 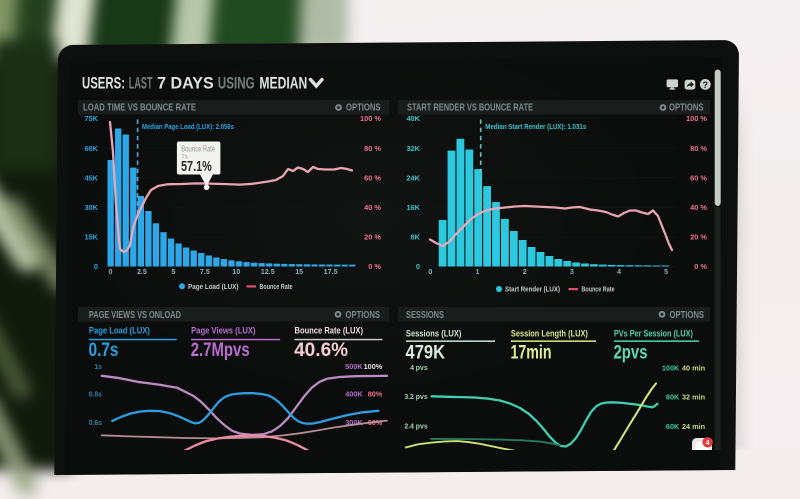 I want to click on svg-text: 32 min, so click(x=693, y=397).